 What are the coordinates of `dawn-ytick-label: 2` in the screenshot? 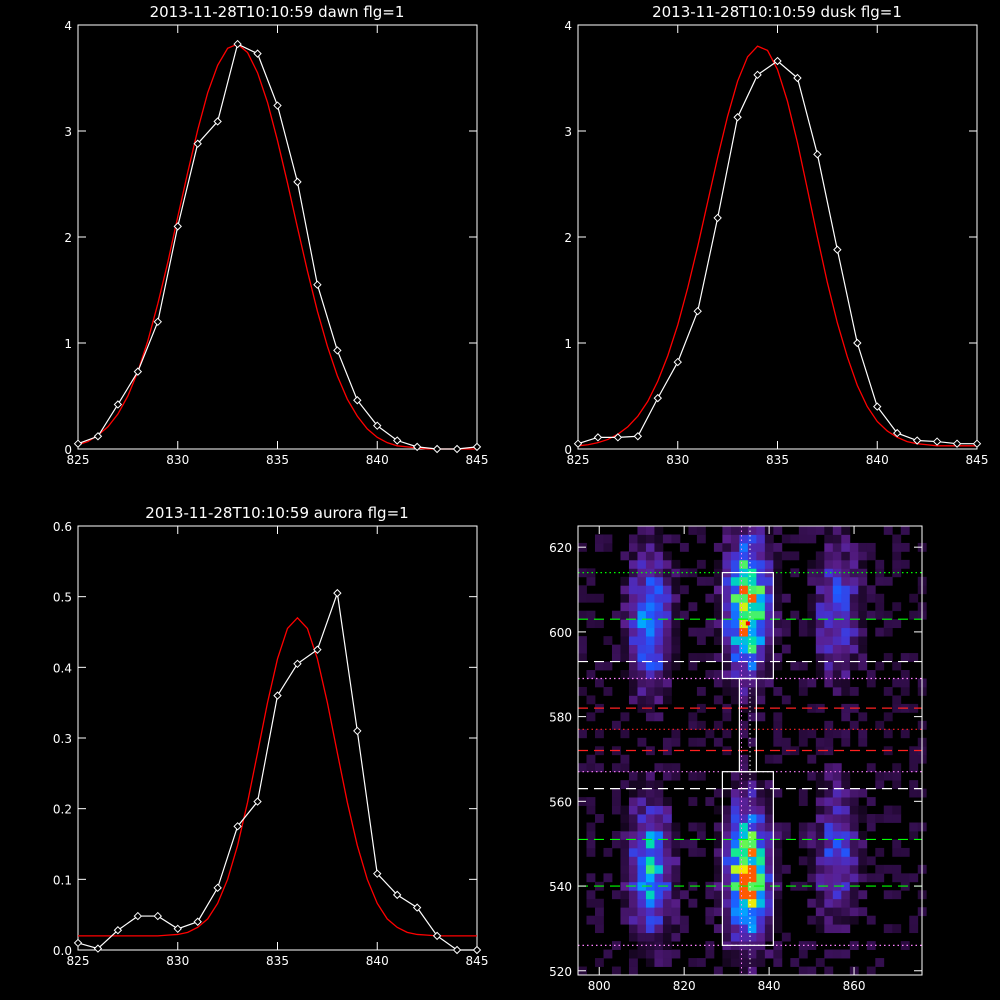 It's located at (68, 238).